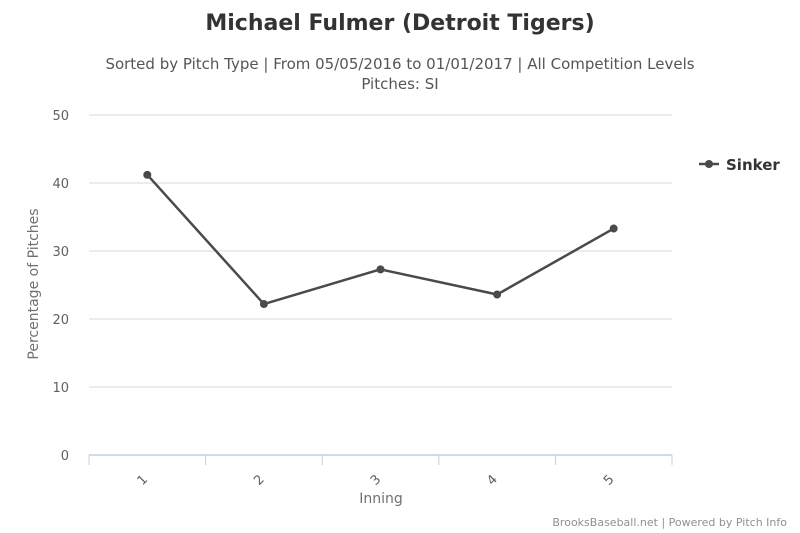 The width and height of the screenshot is (800, 533). I want to click on y-tick-label: 10, so click(60, 388).